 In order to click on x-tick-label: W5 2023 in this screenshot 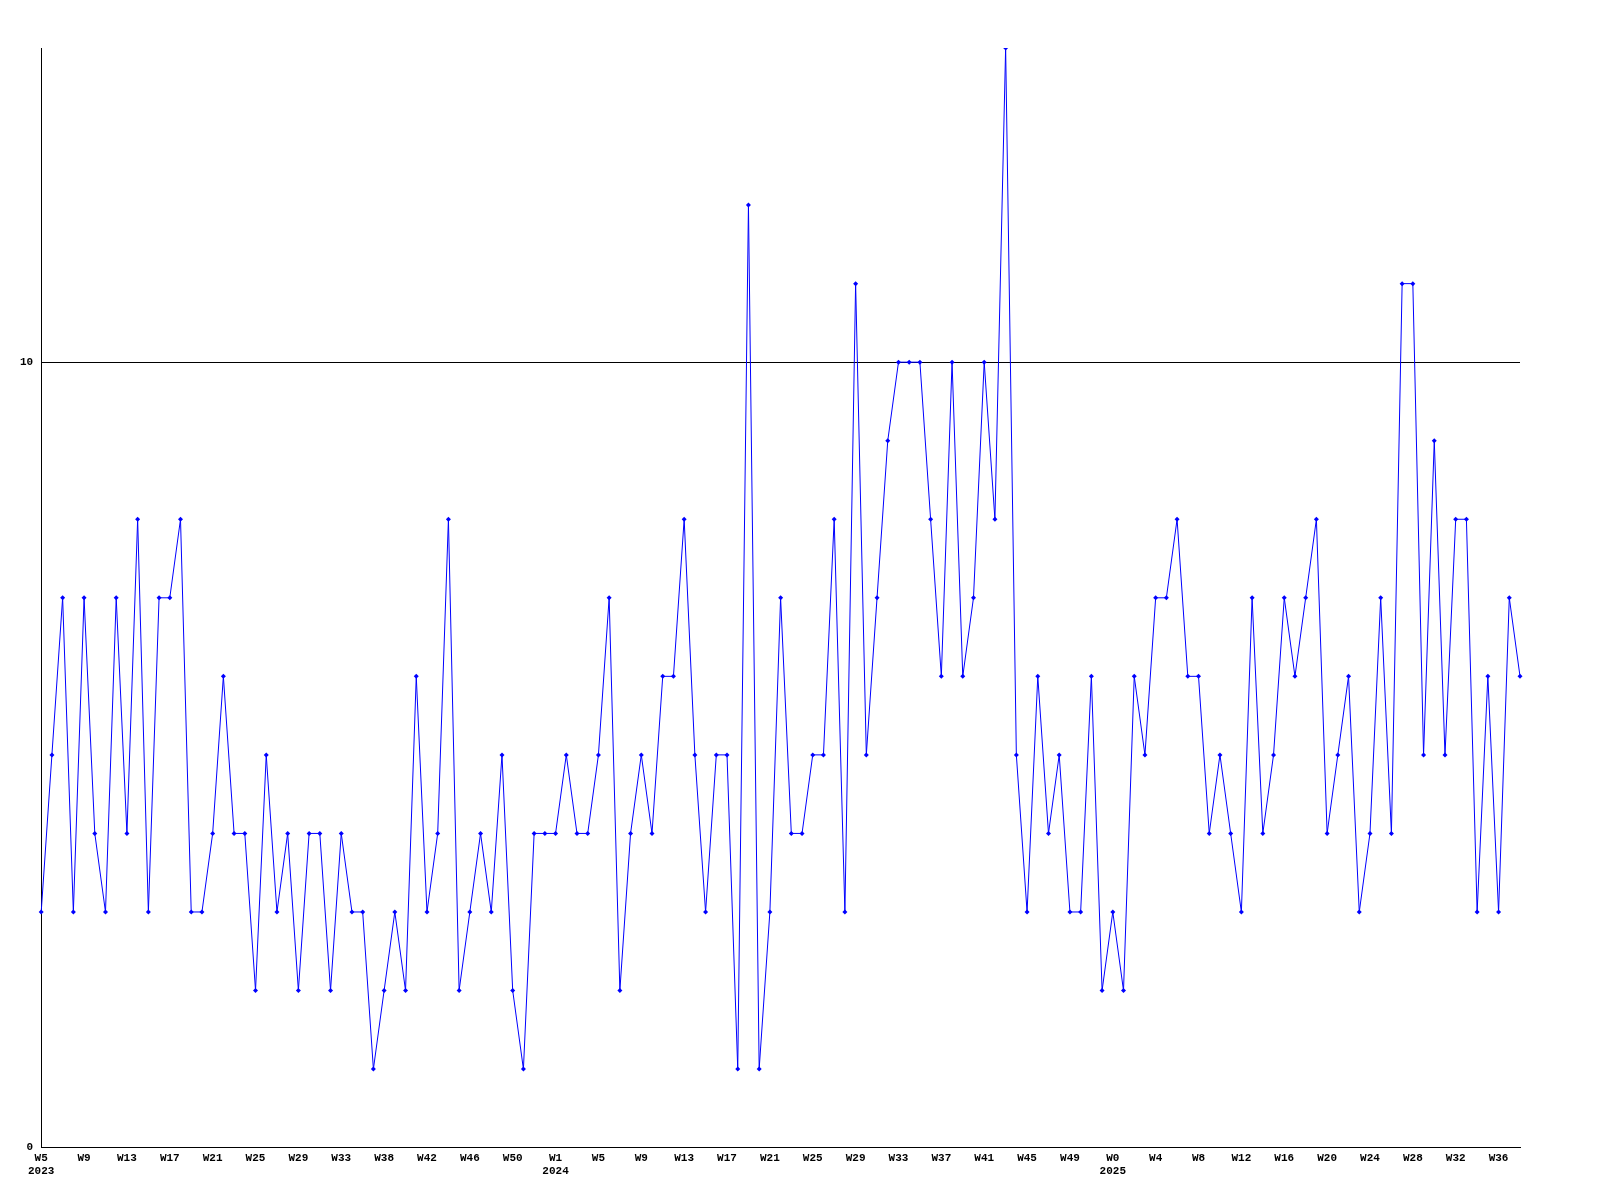, I will do `click(41, 1164)`.